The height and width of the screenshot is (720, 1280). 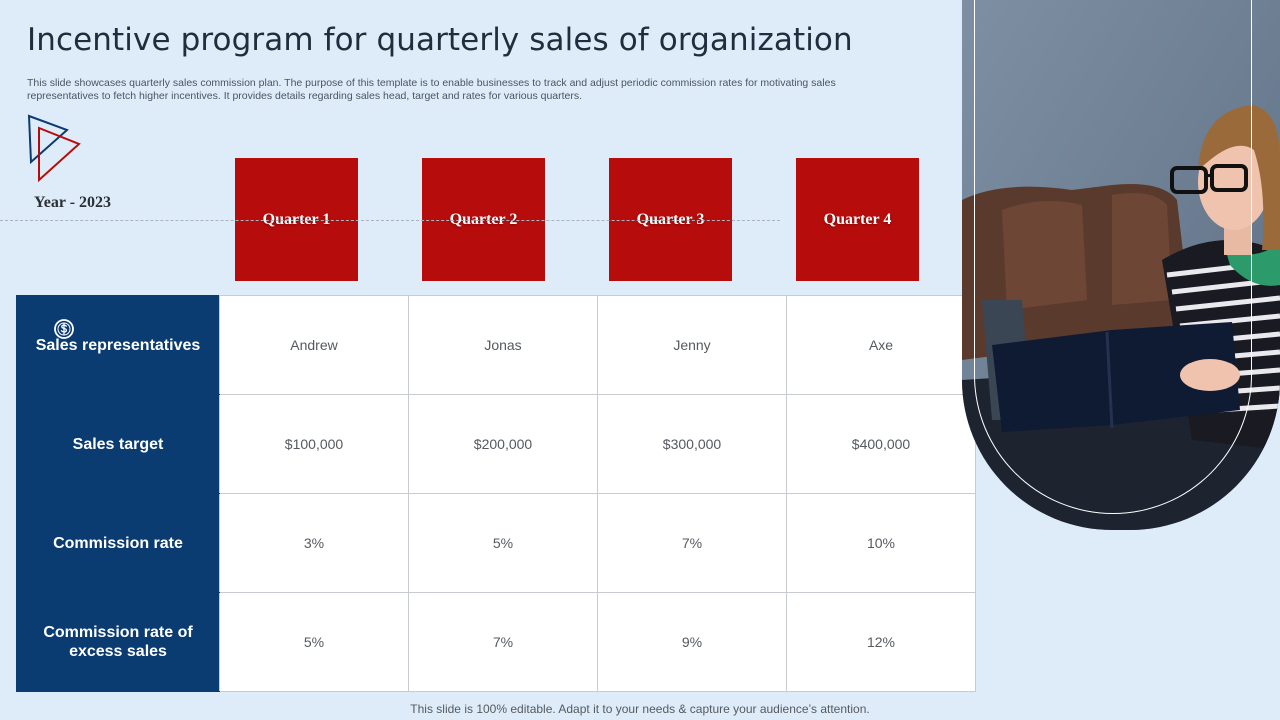 I want to click on table-cell: Jenny, so click(x=692, y=345).